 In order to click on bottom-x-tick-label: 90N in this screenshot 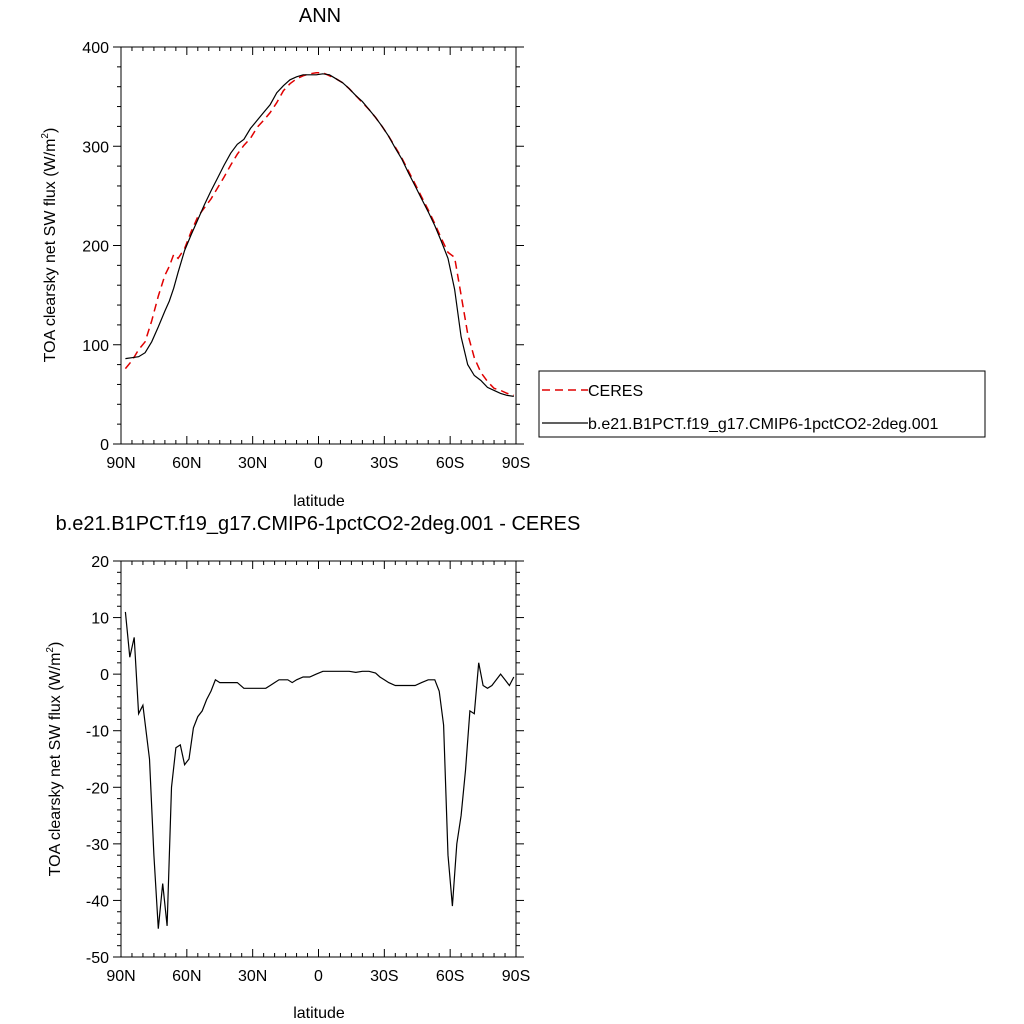, I will do `click(120, 976)`.